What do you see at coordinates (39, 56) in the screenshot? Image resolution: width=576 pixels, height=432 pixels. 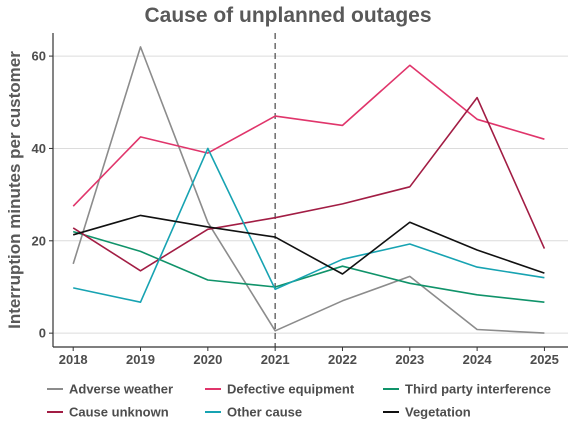 I see `y-tick-label: 60` at bounding box center [39, 56].